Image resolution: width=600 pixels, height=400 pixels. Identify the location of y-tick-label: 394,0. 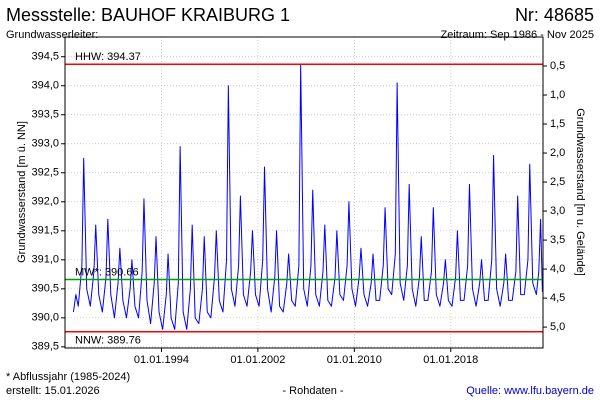
(45, 86).